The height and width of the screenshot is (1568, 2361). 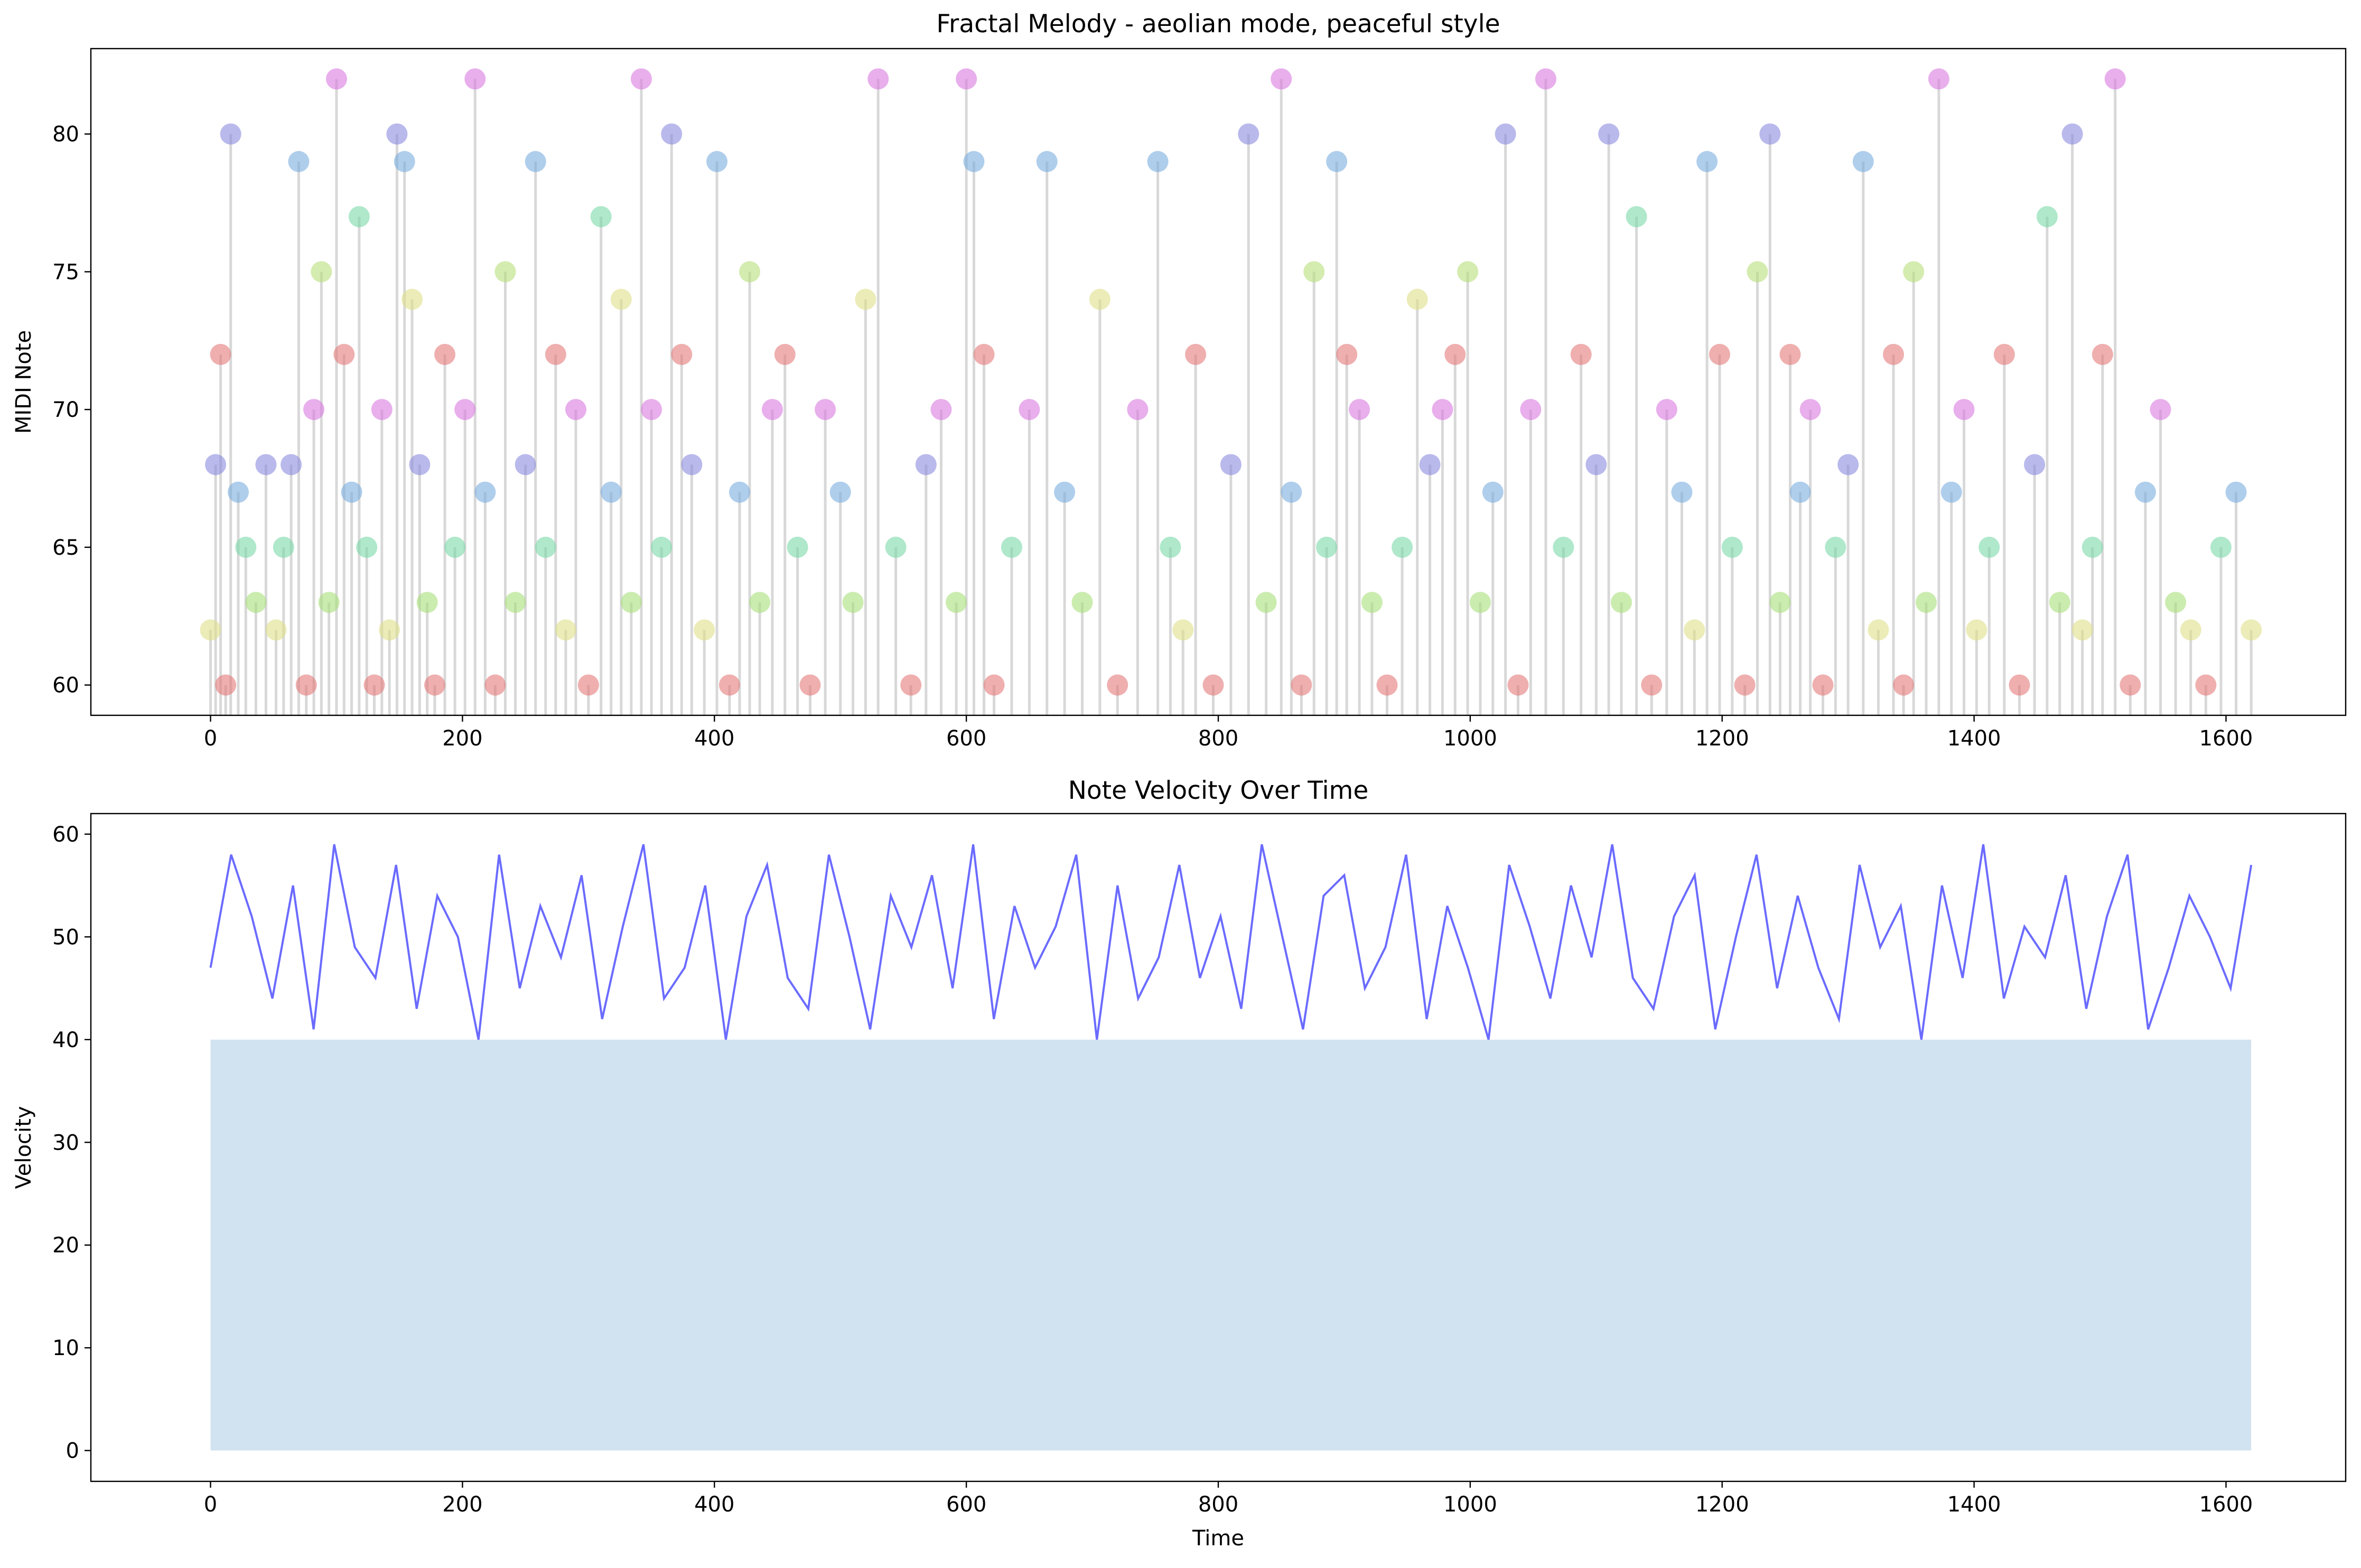 What do you see at coordinates (1470, 738) in the screenshot?
I see `melody-x-tick-label: 1000` at bounding box center [1470, 738].